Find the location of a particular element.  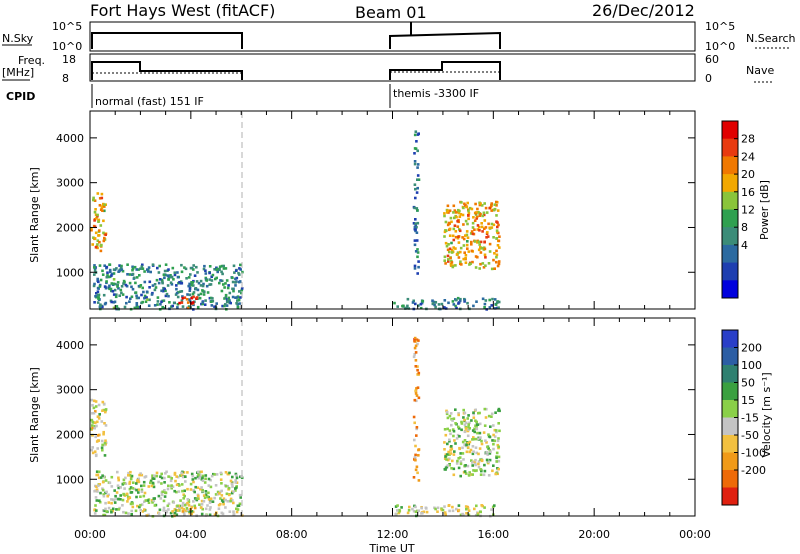

velocity-colorbar-tick-label: -15 is located at coordinates (750, 418).